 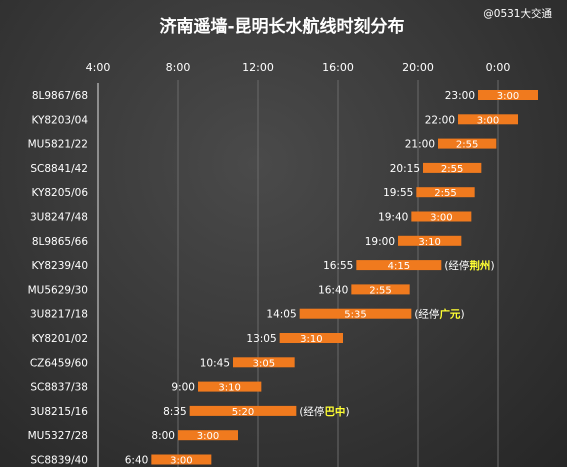 I want to click on departure-time-label: 20:15, so click(x=405, y=169).